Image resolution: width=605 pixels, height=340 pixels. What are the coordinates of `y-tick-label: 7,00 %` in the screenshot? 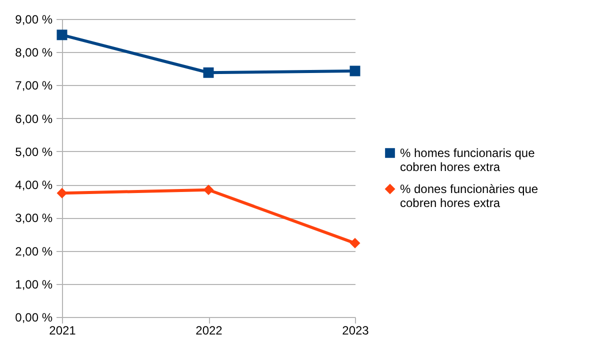 It's located at (34, 85).